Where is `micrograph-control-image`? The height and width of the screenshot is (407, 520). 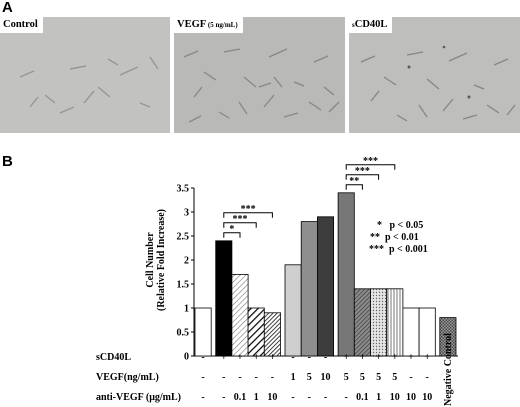 micrograph-control-image is located at coordinates (85, 75).